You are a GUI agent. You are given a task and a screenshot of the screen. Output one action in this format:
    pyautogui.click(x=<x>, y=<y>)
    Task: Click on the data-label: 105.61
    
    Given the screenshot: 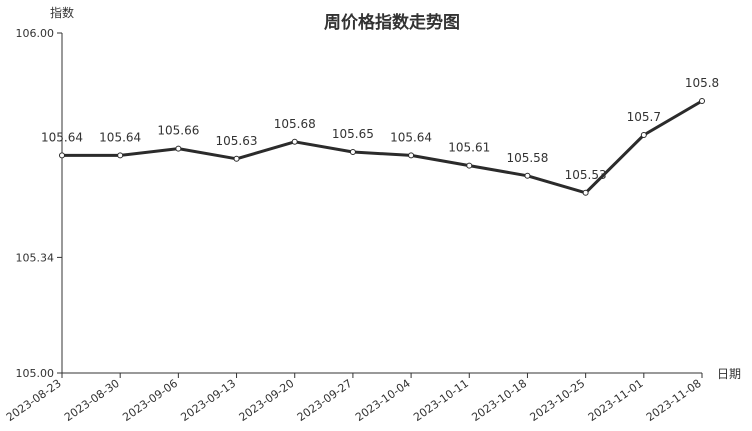 What is the action you would take?
    pyautogui.click(x=469, y=148)
    